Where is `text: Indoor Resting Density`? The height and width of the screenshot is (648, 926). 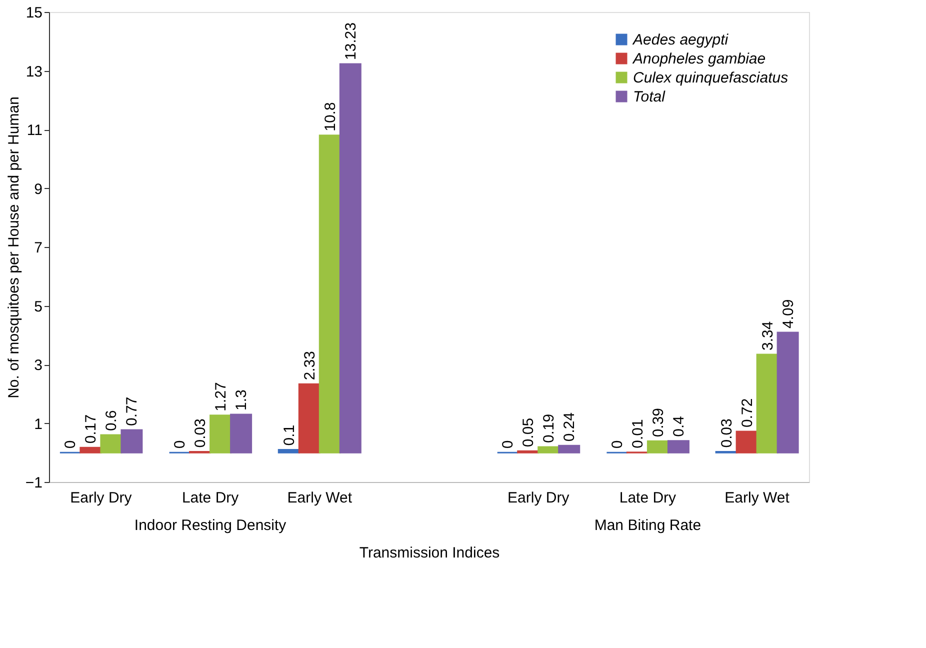 text: Indoor Resting Density is located at coordinates (210, 525).